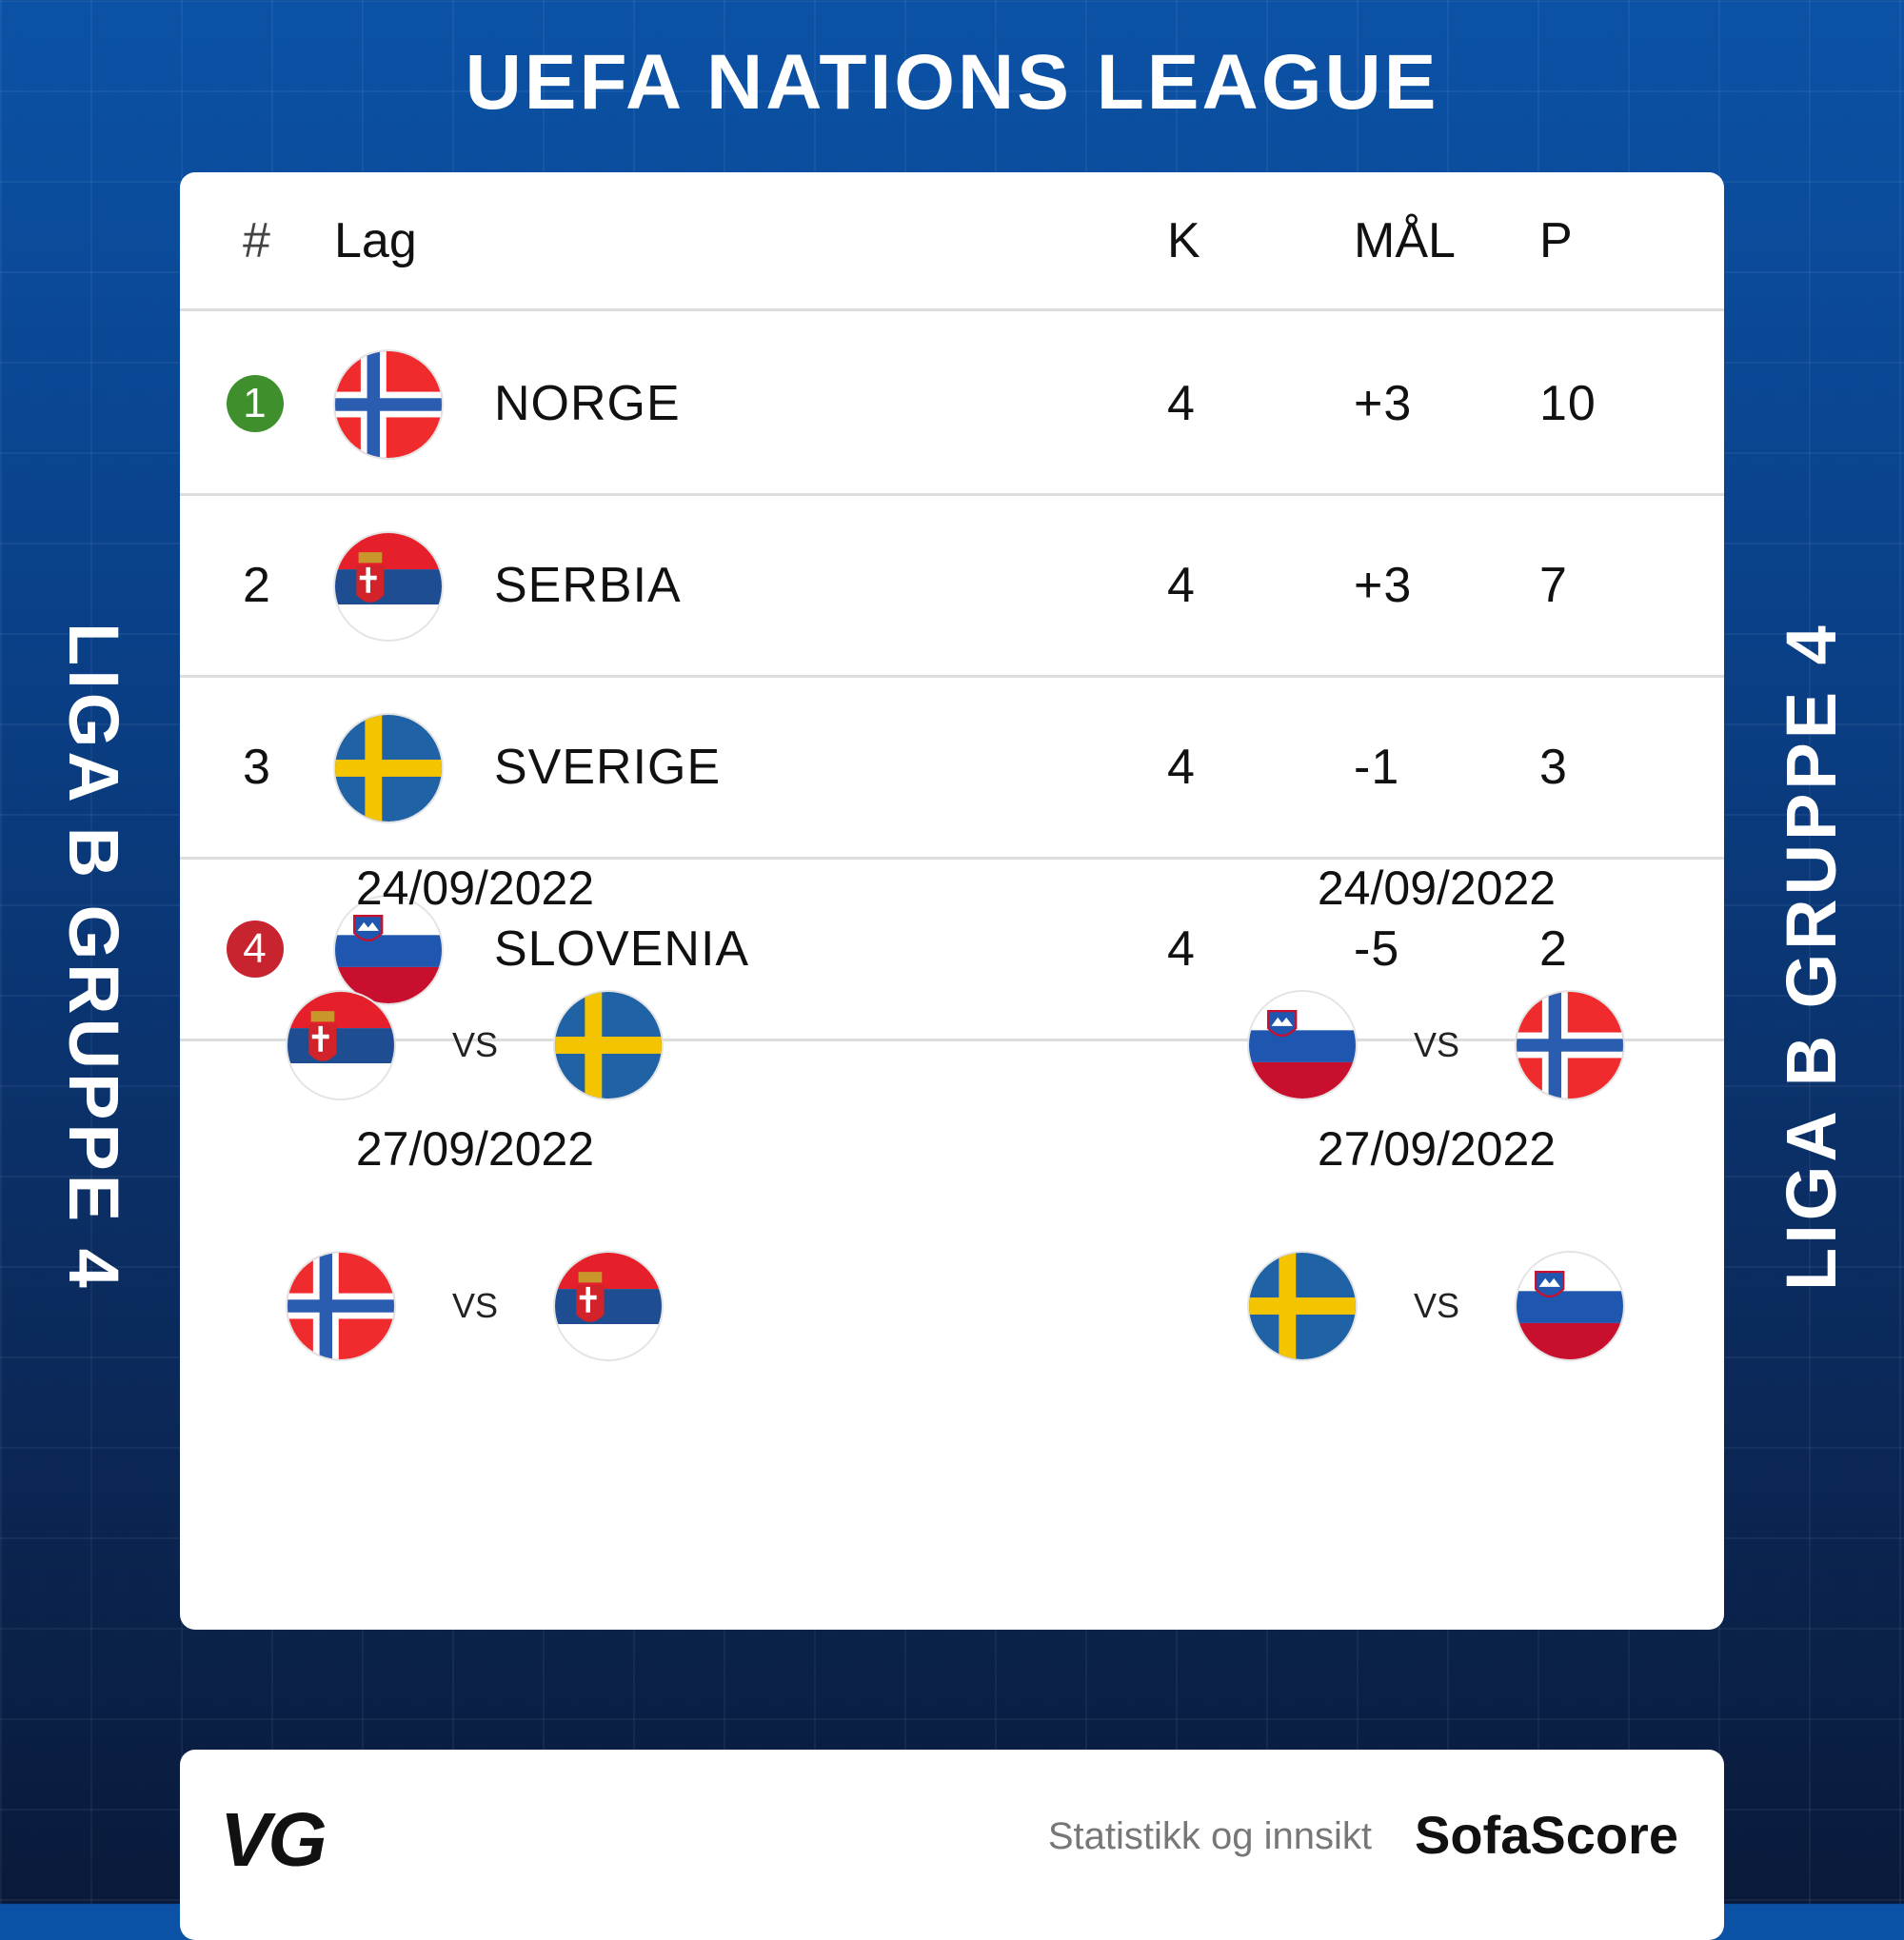 Image resolution: width=1904 pixels, height=1940 pixels. What do you see at coordinates (257, 585) in the screenshot?
I see `rank: 2` at bounding box center [257, 585].